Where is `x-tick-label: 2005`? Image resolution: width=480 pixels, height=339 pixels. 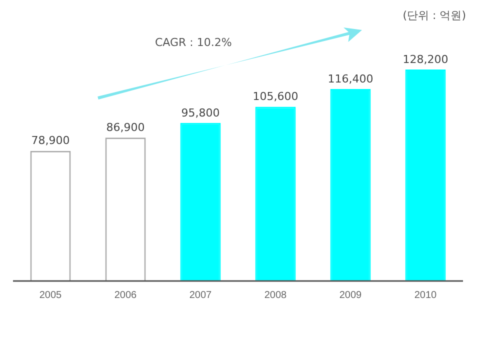 x-tick-label: 2005 is located at coordinates (50, 295).